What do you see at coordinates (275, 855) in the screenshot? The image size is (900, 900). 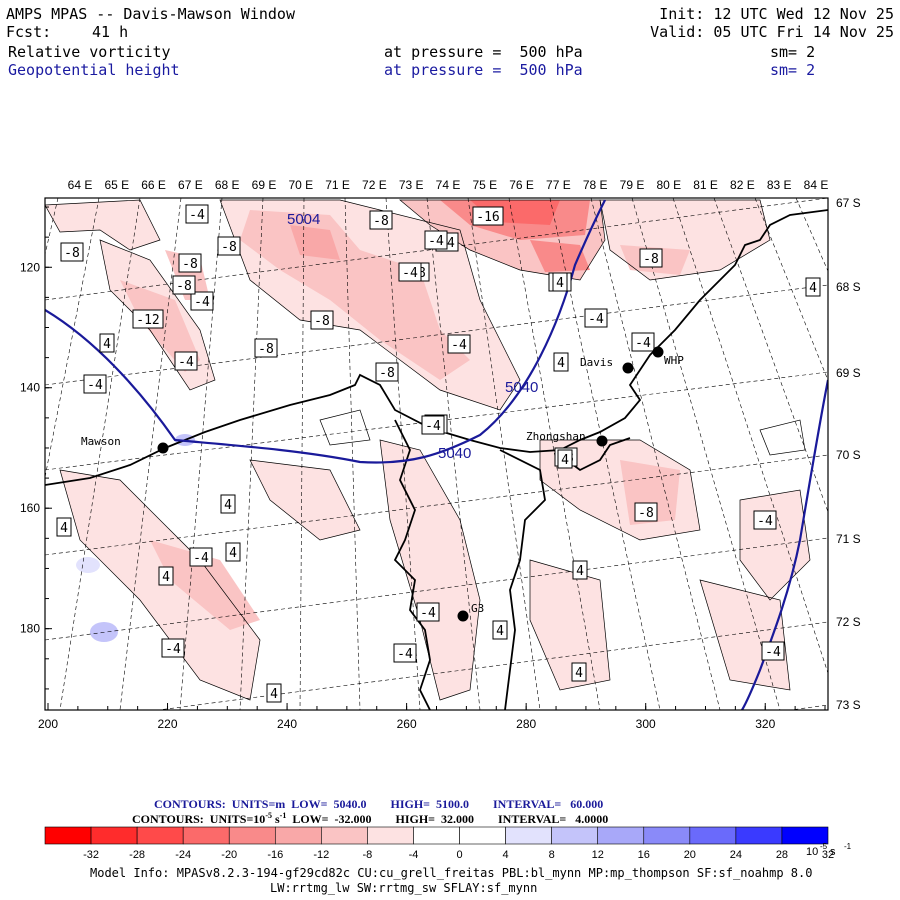 I see `colorbar-tick: -16` at bounding box center [275, 855].